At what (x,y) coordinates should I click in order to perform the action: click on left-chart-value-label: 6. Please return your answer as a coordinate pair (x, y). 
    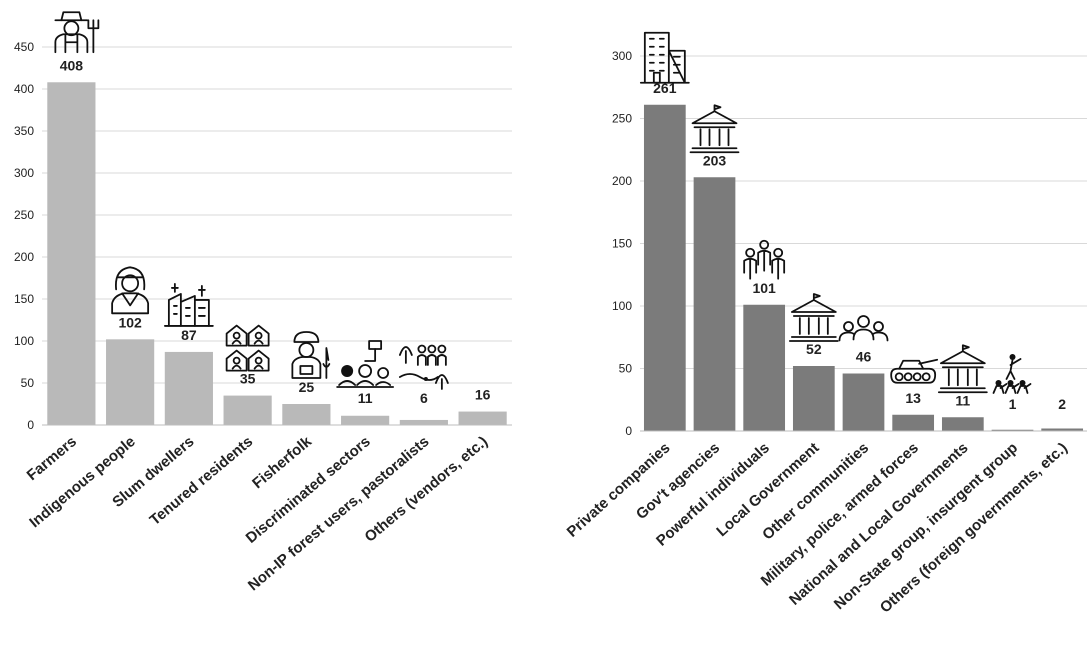
    Looking at the image, I should click on (424, 398).